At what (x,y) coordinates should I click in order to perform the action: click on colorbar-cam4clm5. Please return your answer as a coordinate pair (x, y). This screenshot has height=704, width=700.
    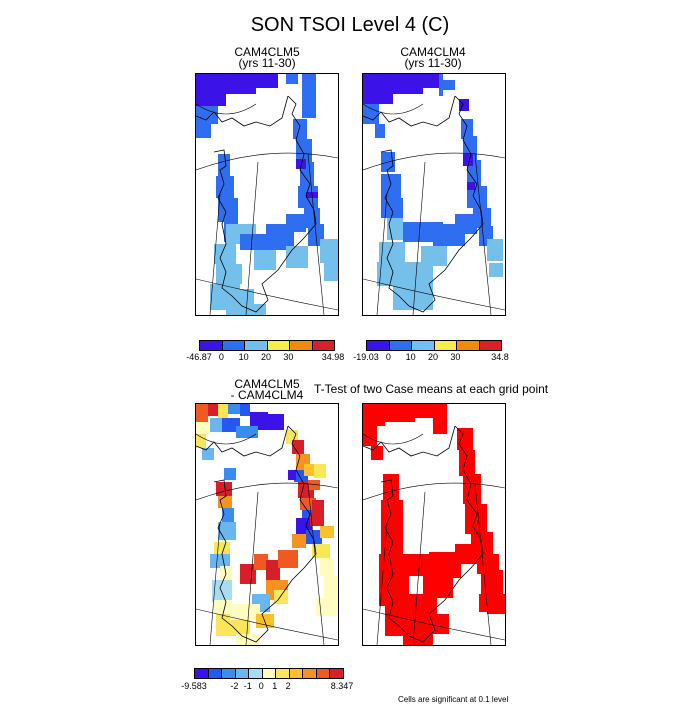
    Looking at the image, I should click on (267, 345).